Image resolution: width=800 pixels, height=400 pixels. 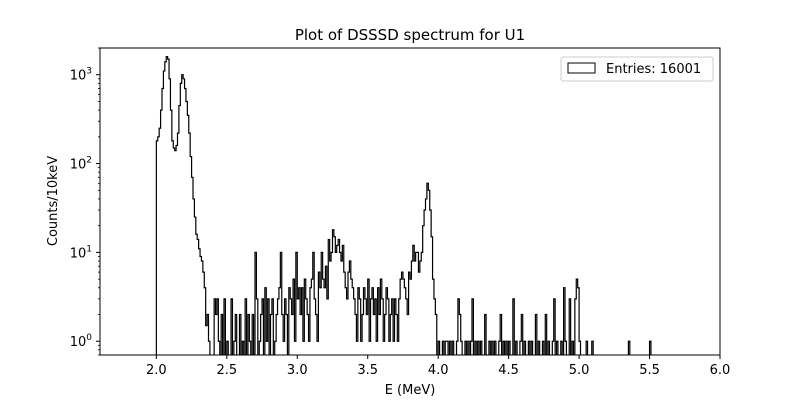 What do you see at coordinates (438, 370) in the screenshot?
I see `x-tick-label: 4.0` at bounding box center [438, 370].